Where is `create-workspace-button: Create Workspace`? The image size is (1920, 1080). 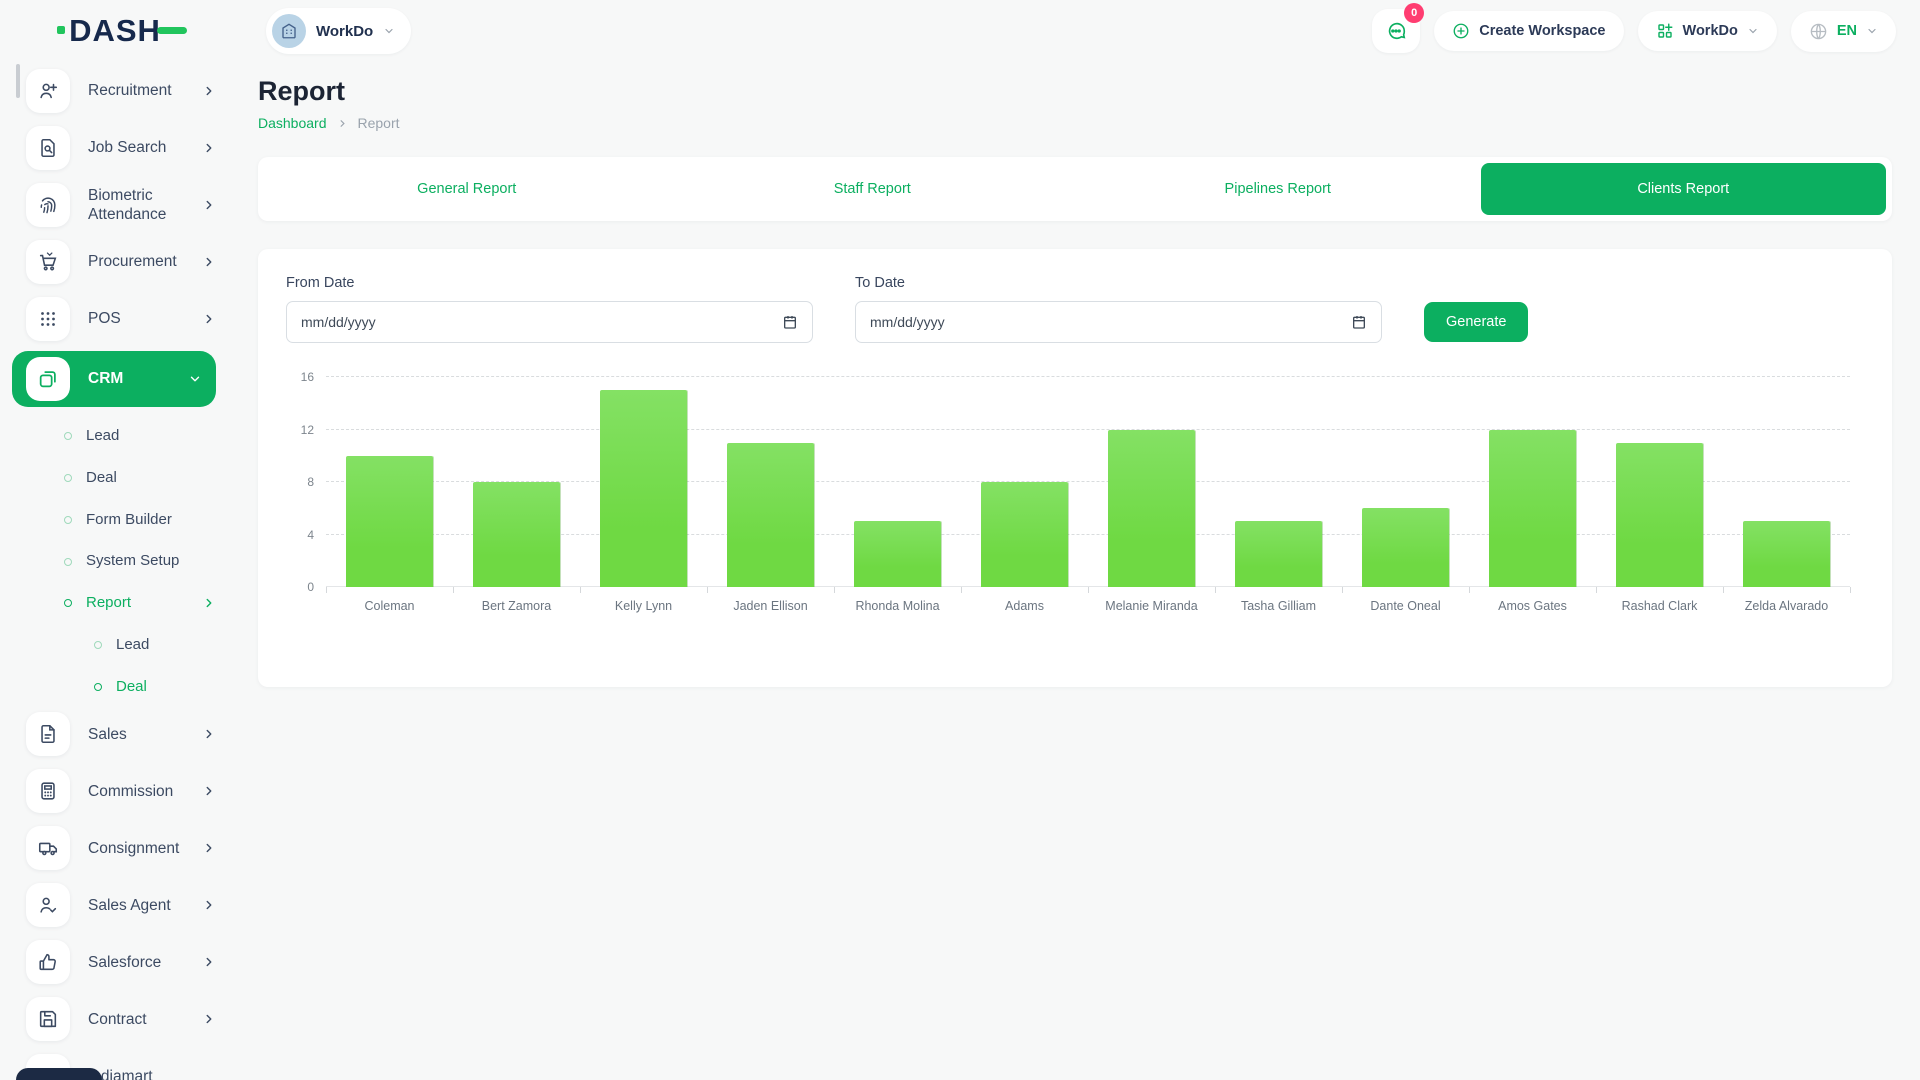 create-workspace-button: Create Workspace is located at coordinates (1529, 31).